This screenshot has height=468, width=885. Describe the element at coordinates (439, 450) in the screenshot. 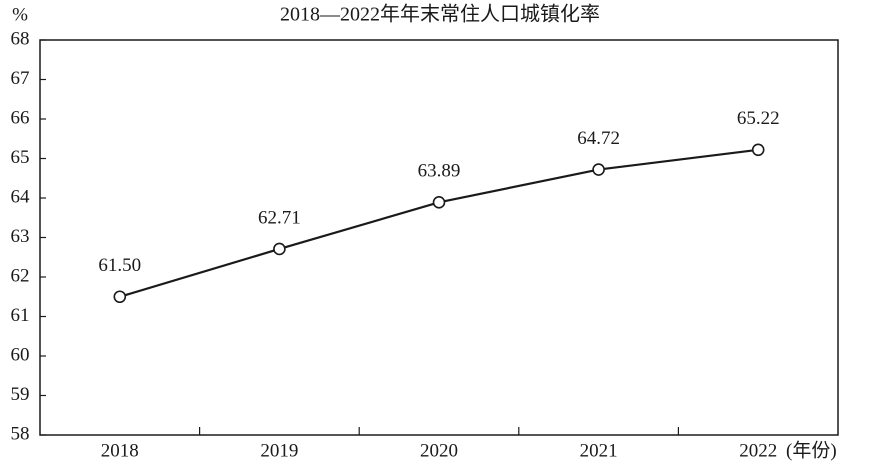

I see `x-tick-label: 2020` at that location.